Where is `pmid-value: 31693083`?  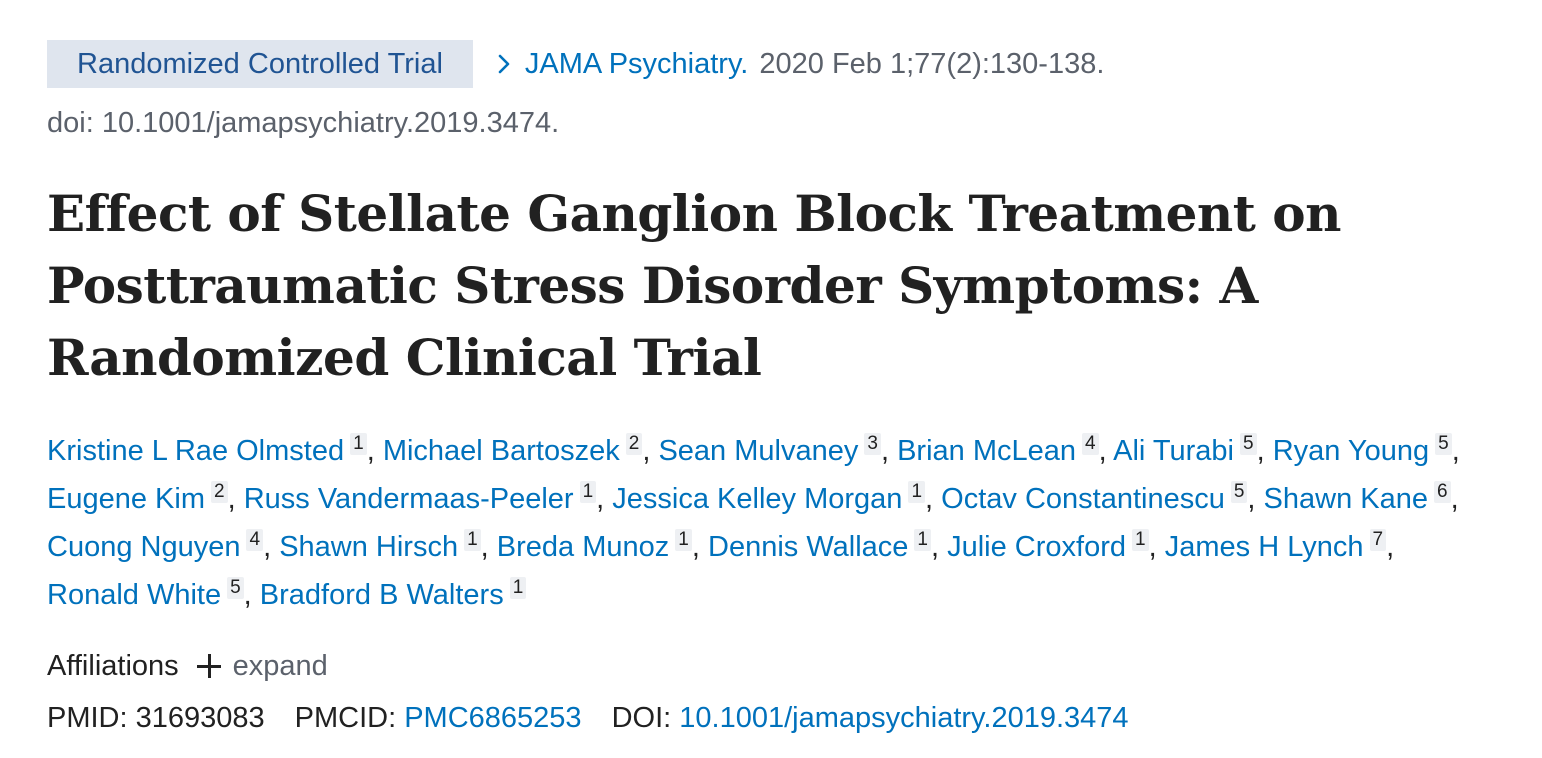
pmid-value: 31693083 is located at coordinates (200, 718).